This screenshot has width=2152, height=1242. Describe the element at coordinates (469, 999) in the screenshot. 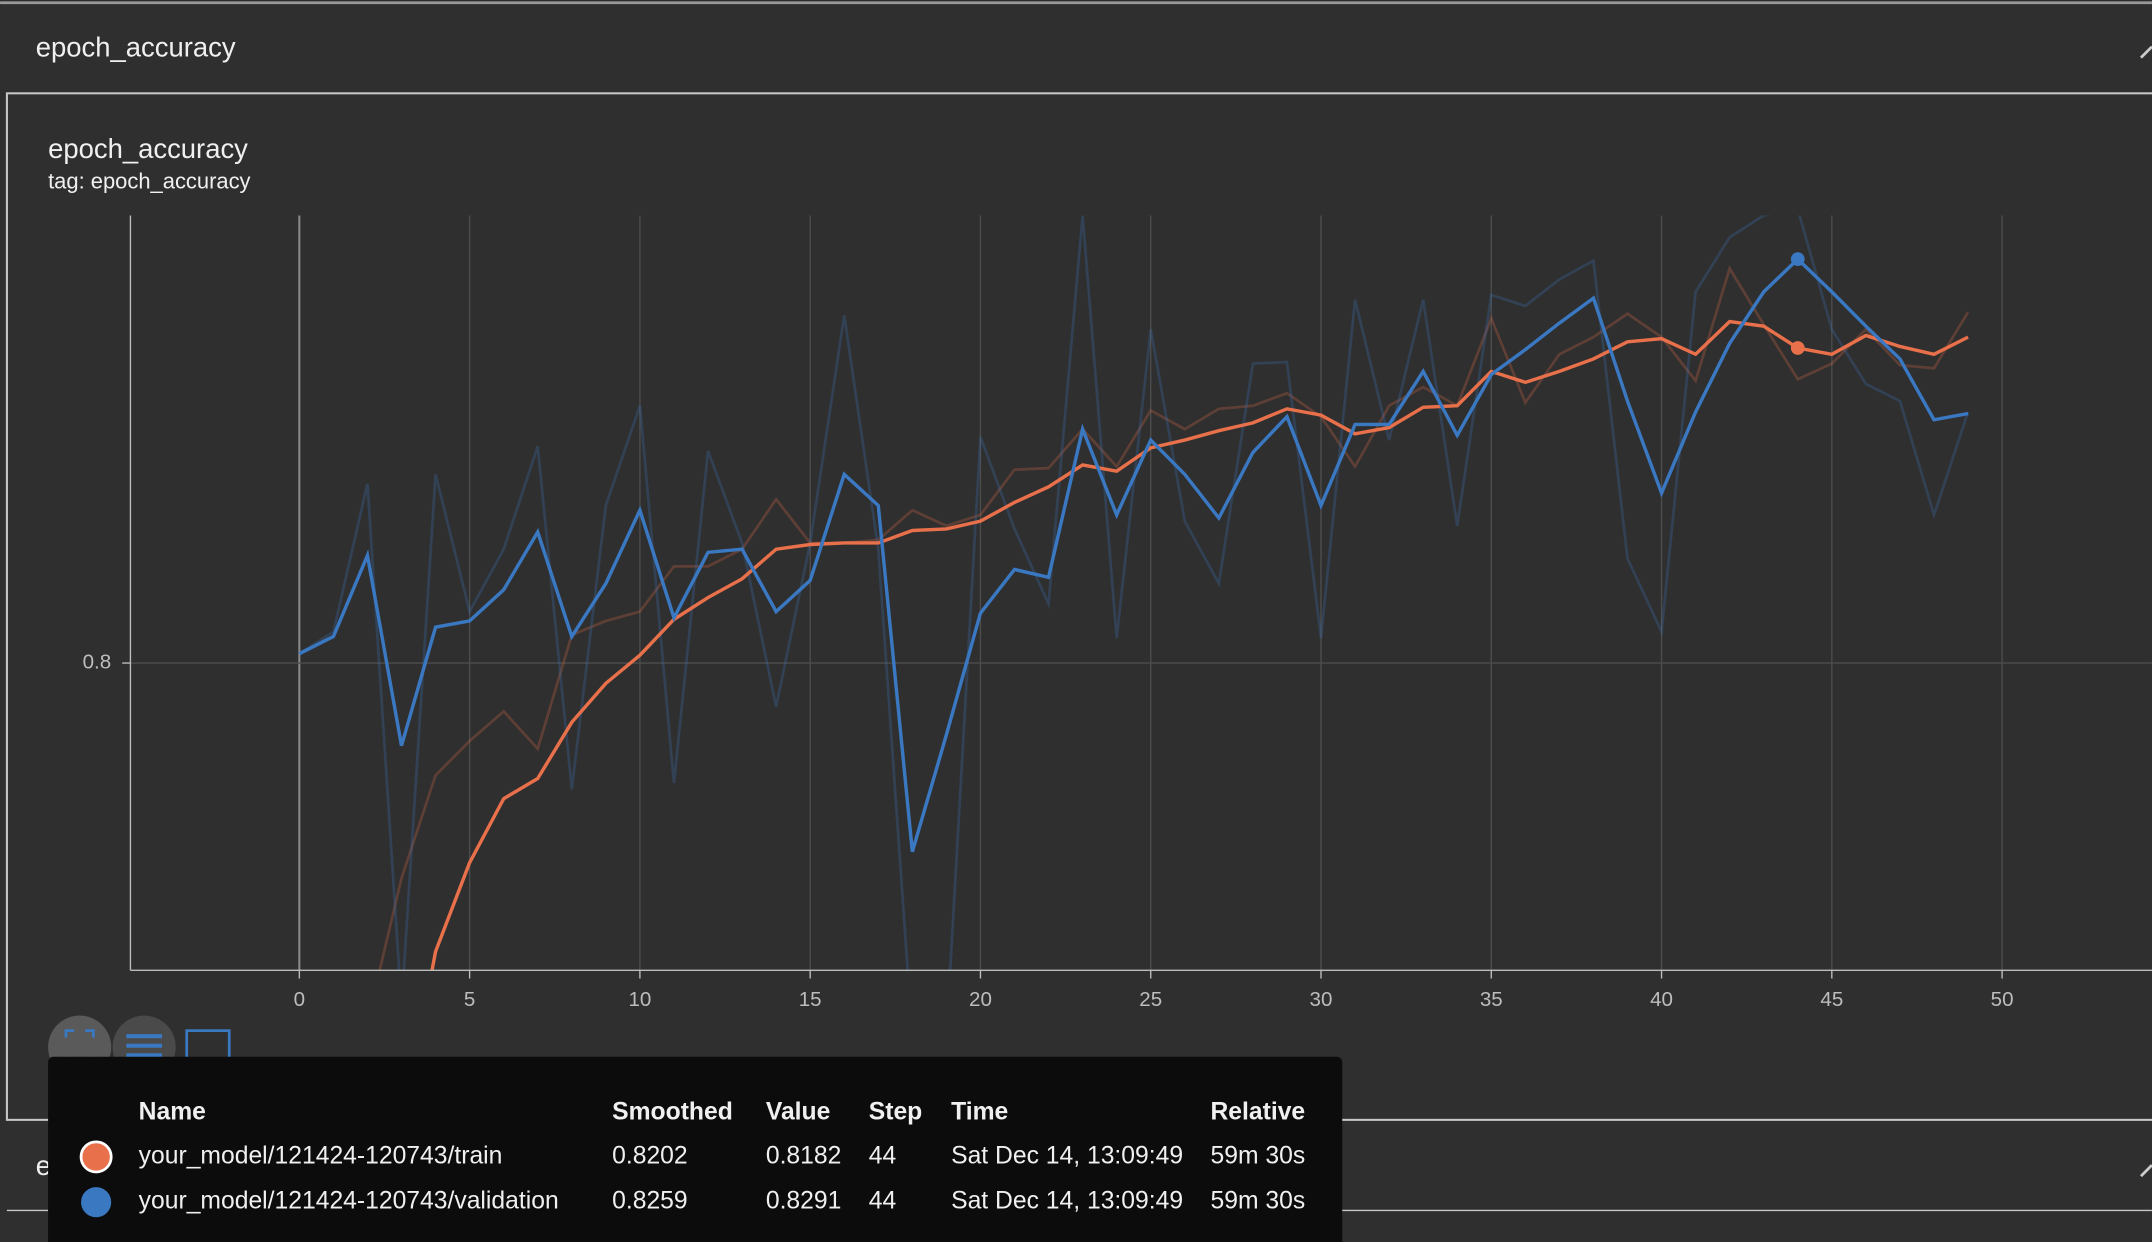

I see `x-tick-label: 5` at that location.